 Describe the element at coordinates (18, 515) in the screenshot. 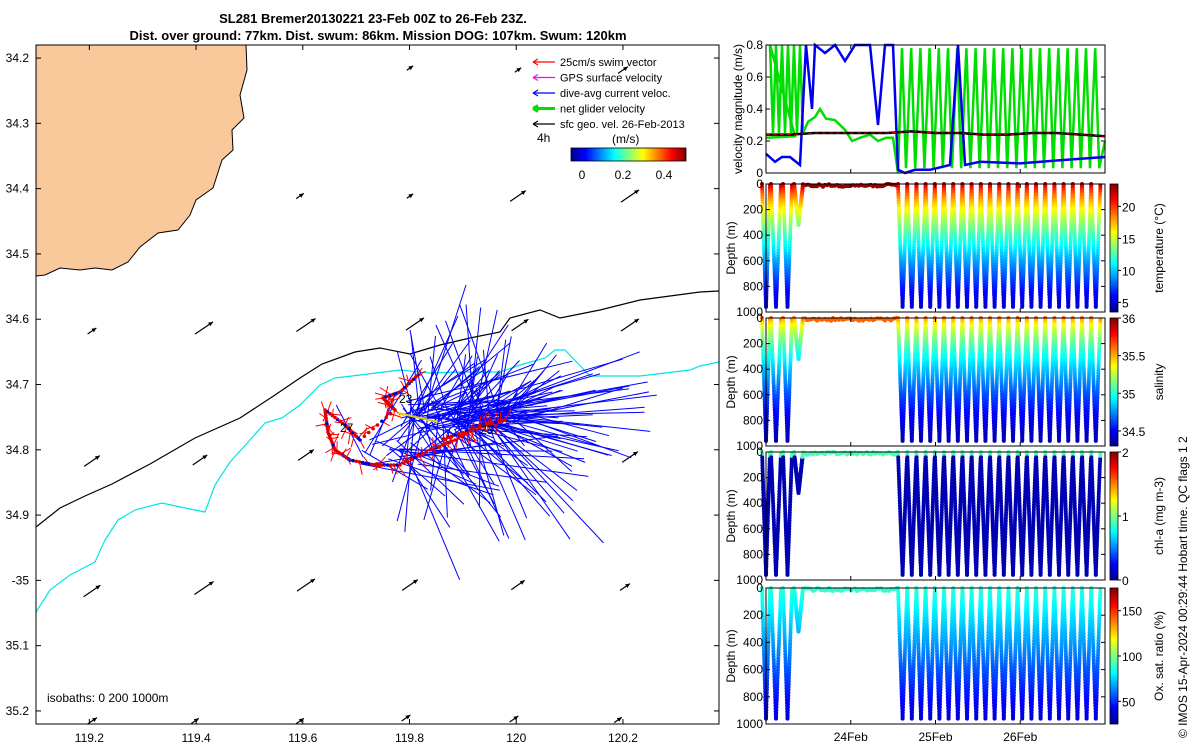

I see `map-y-tick-label: 34.9` at that location.